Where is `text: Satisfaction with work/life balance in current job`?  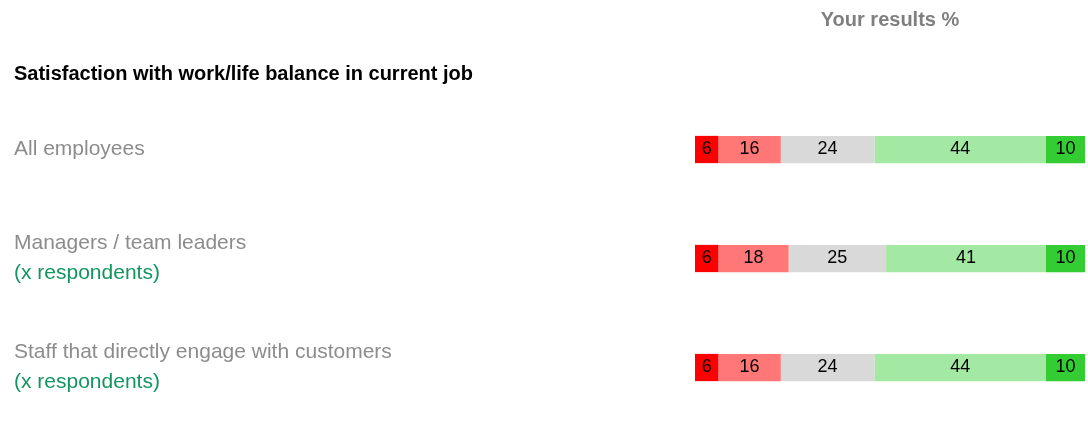
text: Satisfaction with work/life balance in current job is located at coordinates (243, 72).